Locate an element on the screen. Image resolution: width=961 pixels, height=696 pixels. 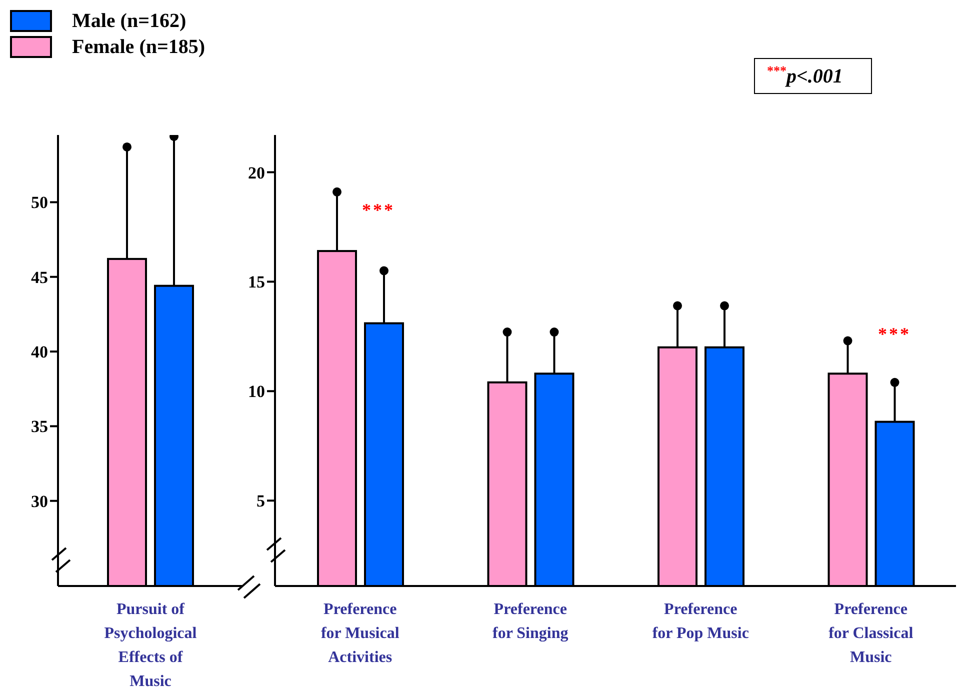
y-tick-label: 35 is located at coordinates (39, 426).